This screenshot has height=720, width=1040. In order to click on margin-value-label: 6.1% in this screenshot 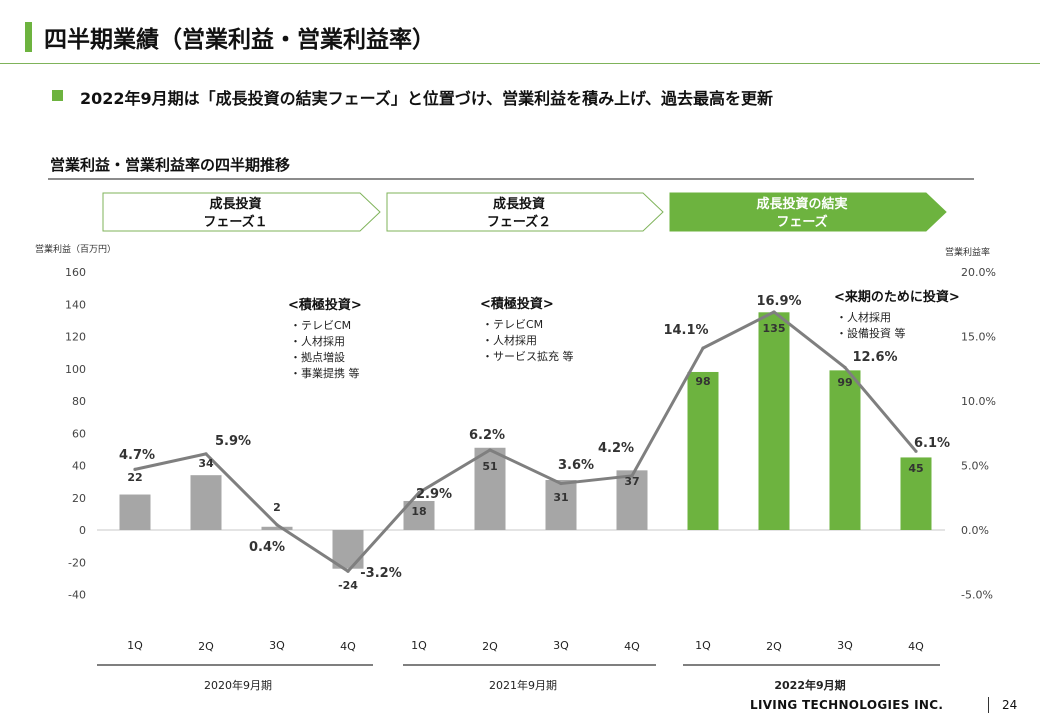, I will do `click(932, 443)`.